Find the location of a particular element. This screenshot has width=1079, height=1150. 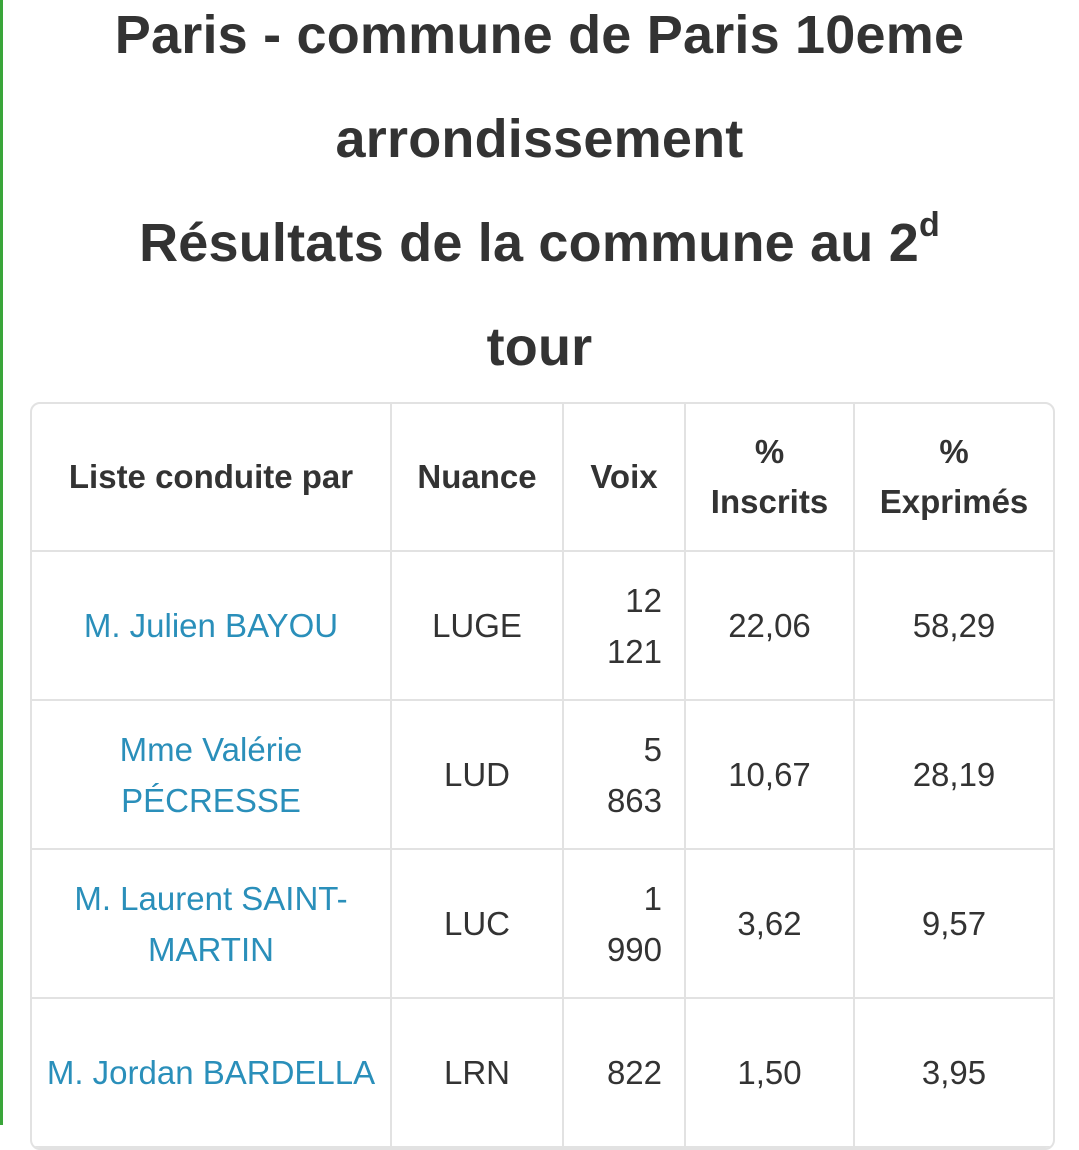

voix-value: 12 121 is located at coordinates (634, 625).